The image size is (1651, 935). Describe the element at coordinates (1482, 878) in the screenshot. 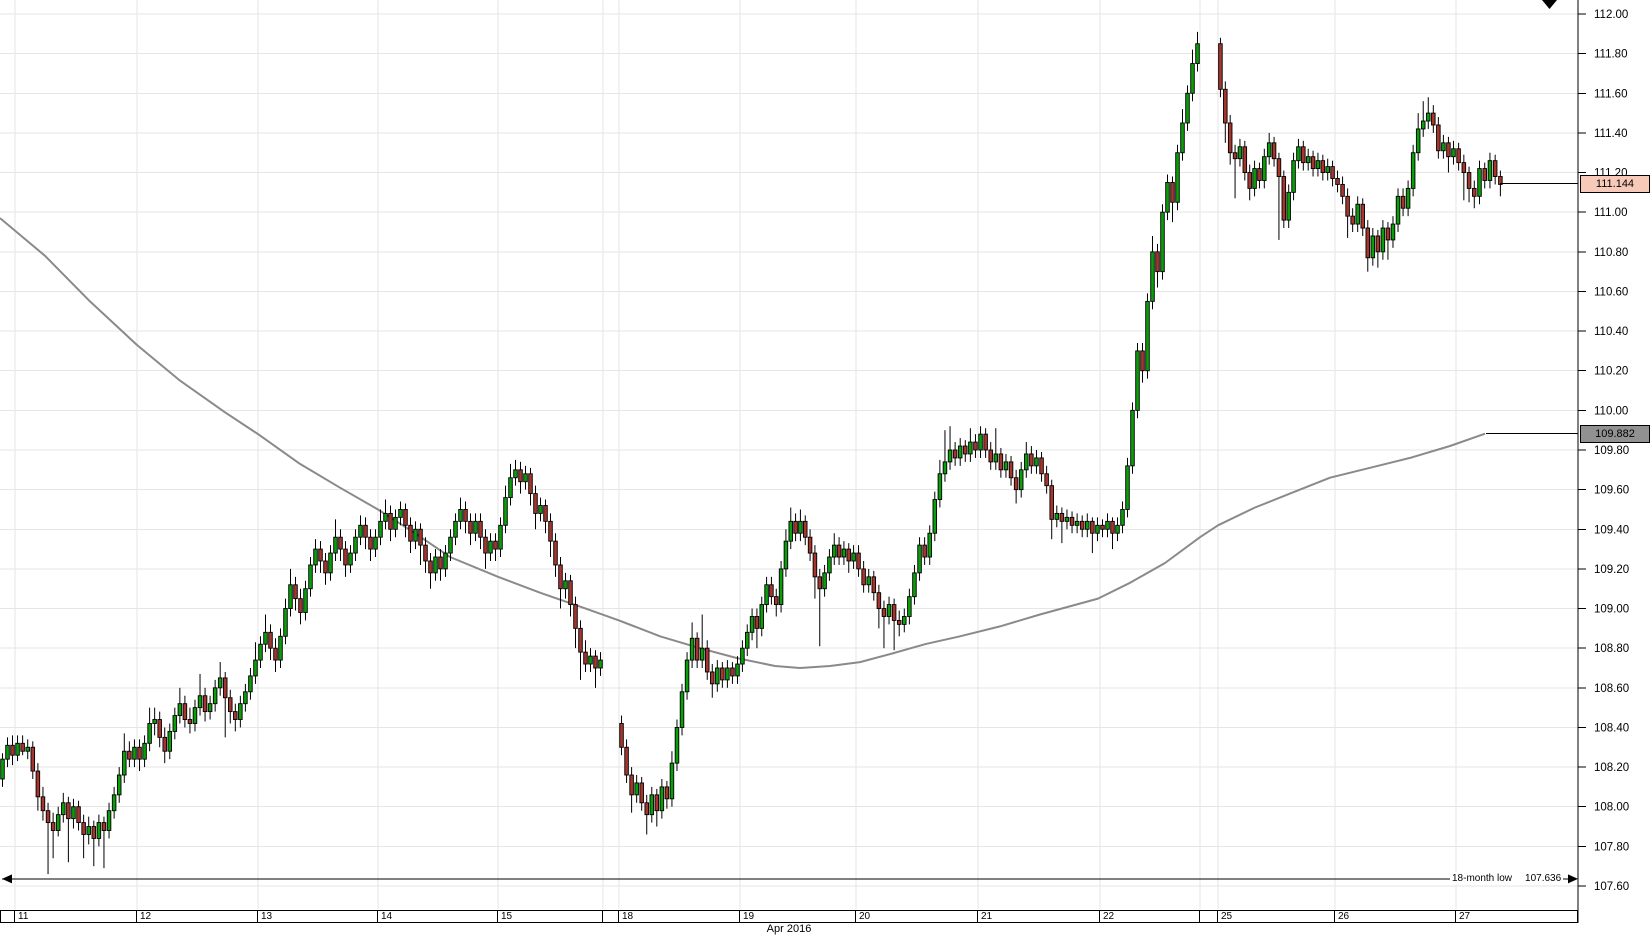

I see `low-annotation-label: 18-month low` at that location.